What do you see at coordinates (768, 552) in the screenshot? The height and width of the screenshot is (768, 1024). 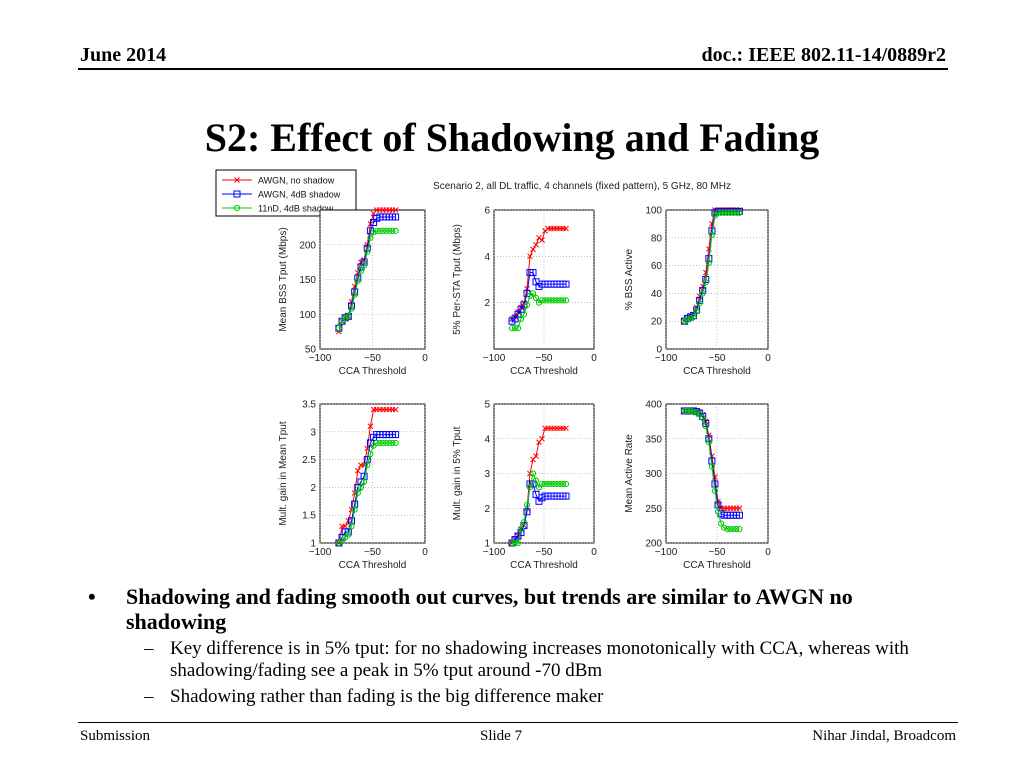 I see `x-tick-label: 0` at bounding box center [768, 552].